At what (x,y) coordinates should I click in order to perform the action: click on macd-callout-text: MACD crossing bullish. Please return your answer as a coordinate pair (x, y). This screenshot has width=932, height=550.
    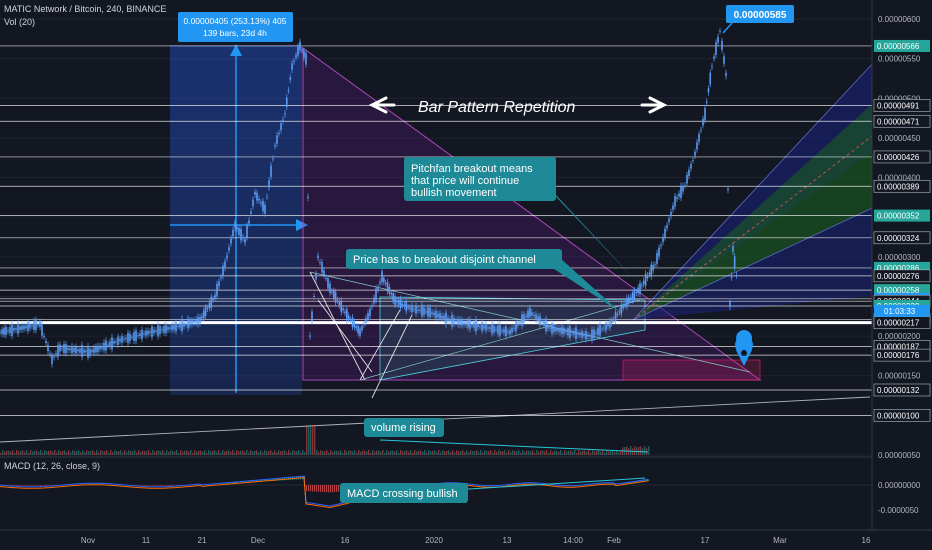
    Looking at the image, I should click on (402, 494).